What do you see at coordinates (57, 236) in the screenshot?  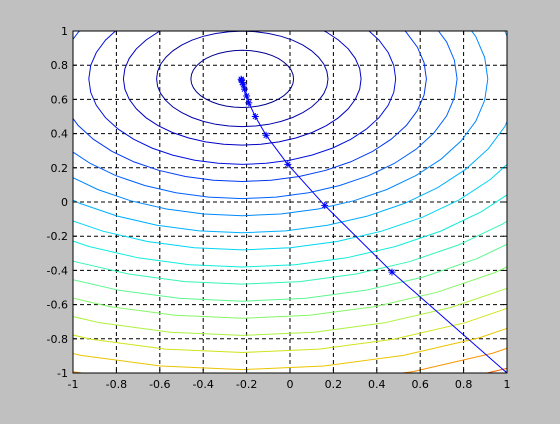 I see `y-tick-label: -0.2` at bounding box center [57, 236].